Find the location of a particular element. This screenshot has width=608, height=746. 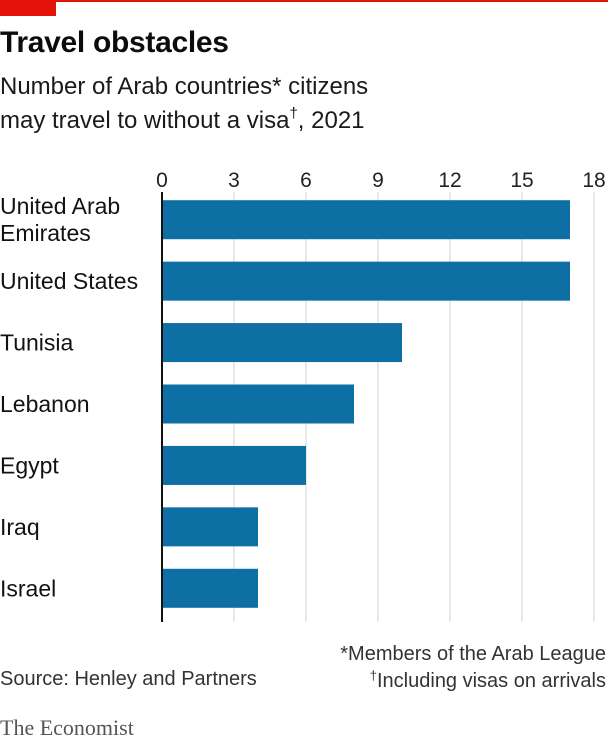

x-tick-label-6: 6 is located at coordinates (306, 180).